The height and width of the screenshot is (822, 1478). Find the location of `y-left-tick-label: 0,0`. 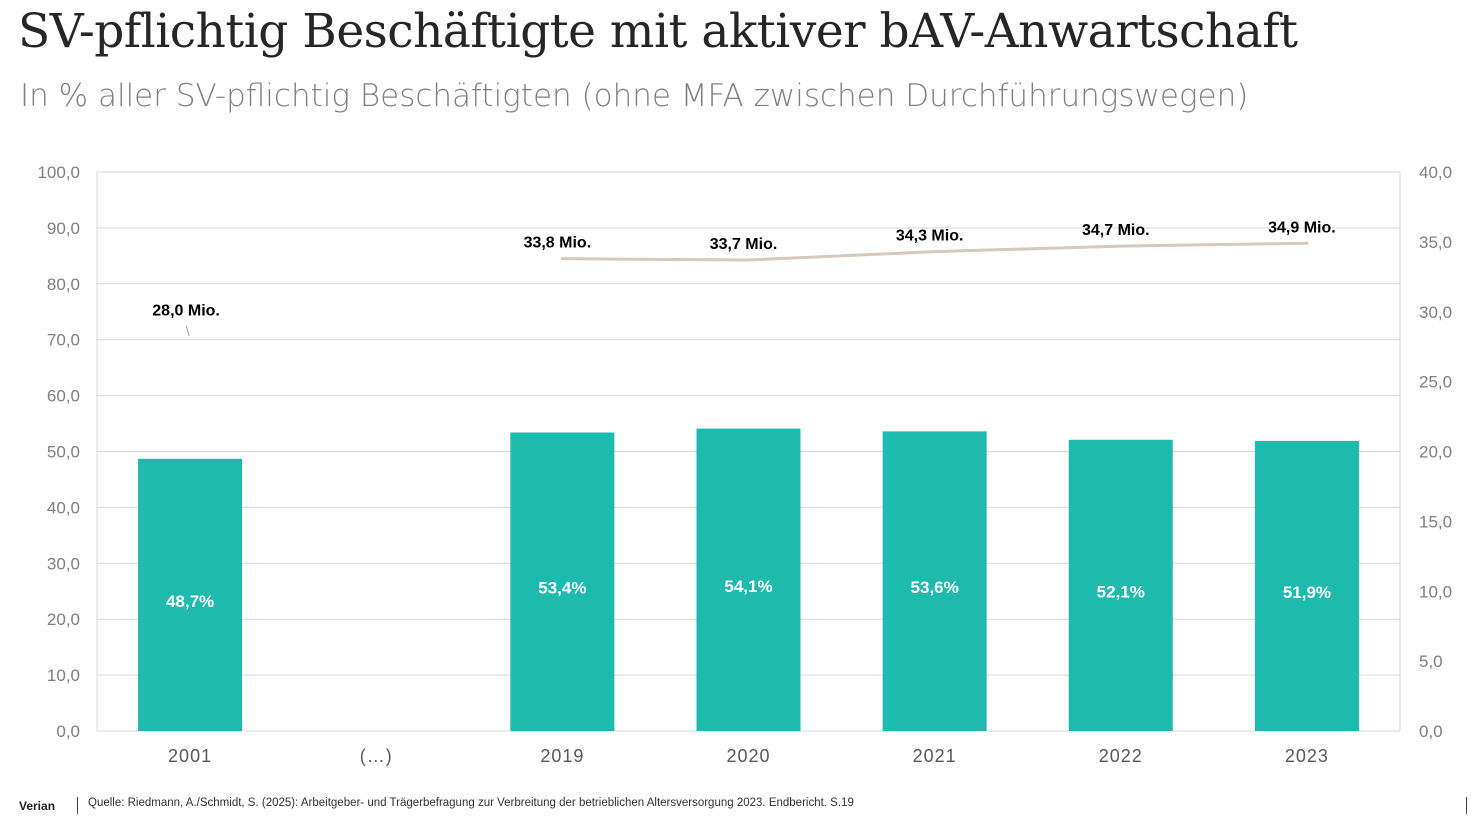

y-left-tick-label: 0,0 is located at coordinates (68, 731).